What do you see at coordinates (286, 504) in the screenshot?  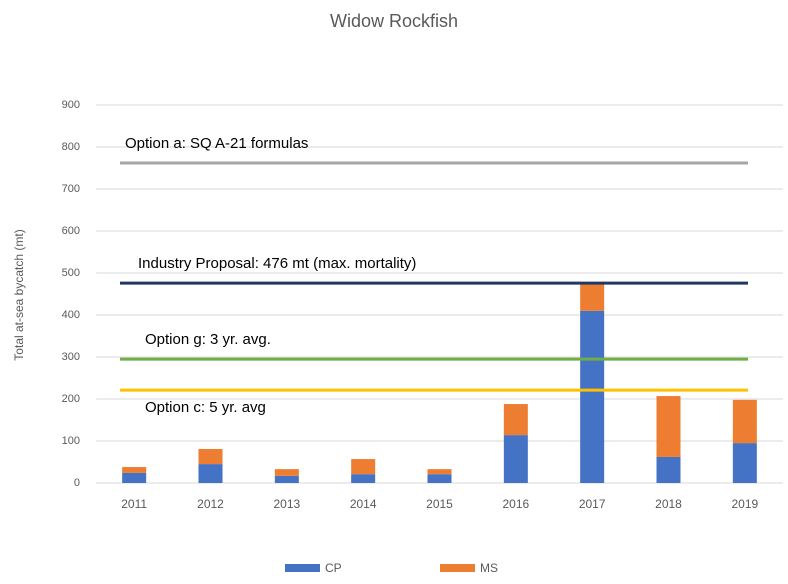 I see `x-tick-label: 2013` at bounding box center [286, 504].